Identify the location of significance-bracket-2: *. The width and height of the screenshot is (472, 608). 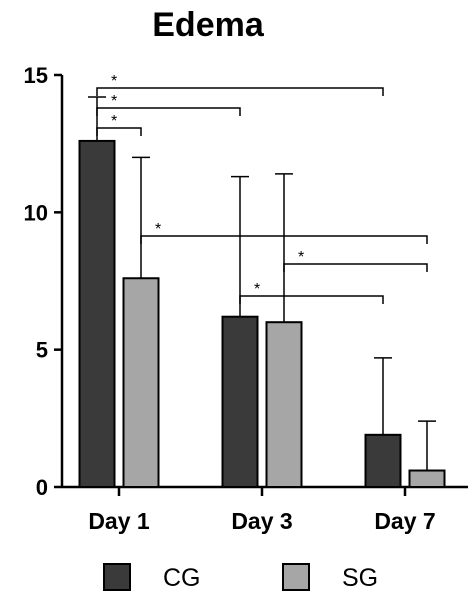
(168, 104).